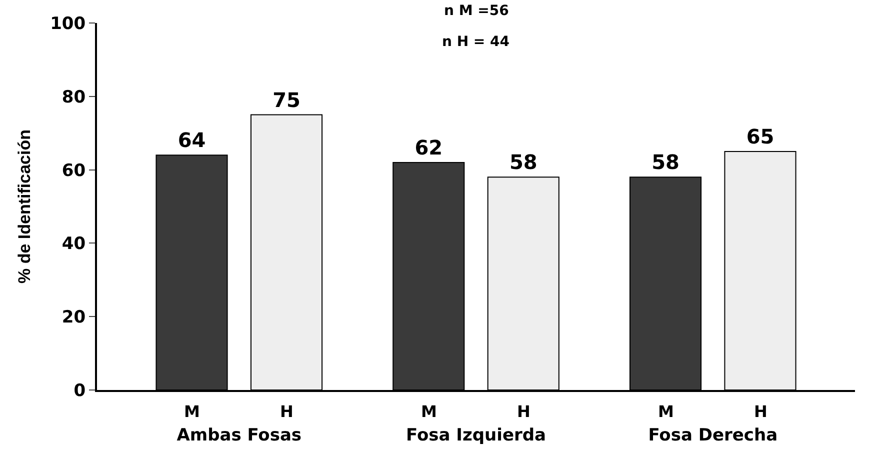 This screenshot has width=878, height=463. I want to click on y-tick-label: 80, so click(74, 97).